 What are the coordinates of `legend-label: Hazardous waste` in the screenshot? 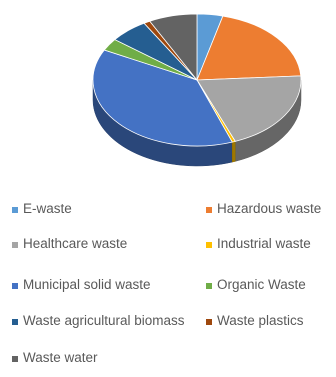 It's located at (269, 208).